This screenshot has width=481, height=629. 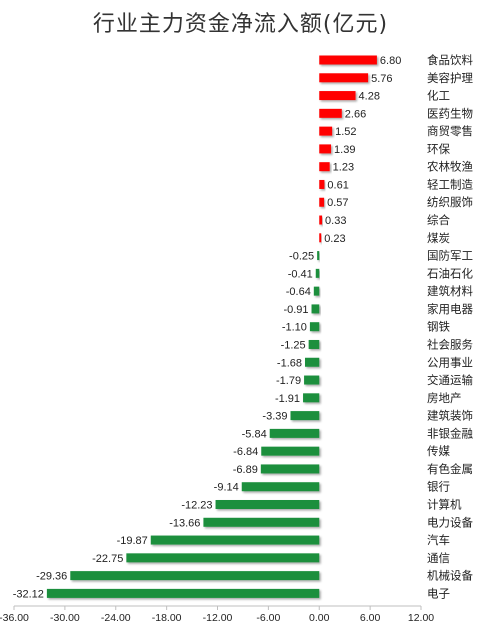 What do you see at coordinates (450, 309) in the screenshot?
I see `category-label: 家用电器` at bounding box center [450, 309].